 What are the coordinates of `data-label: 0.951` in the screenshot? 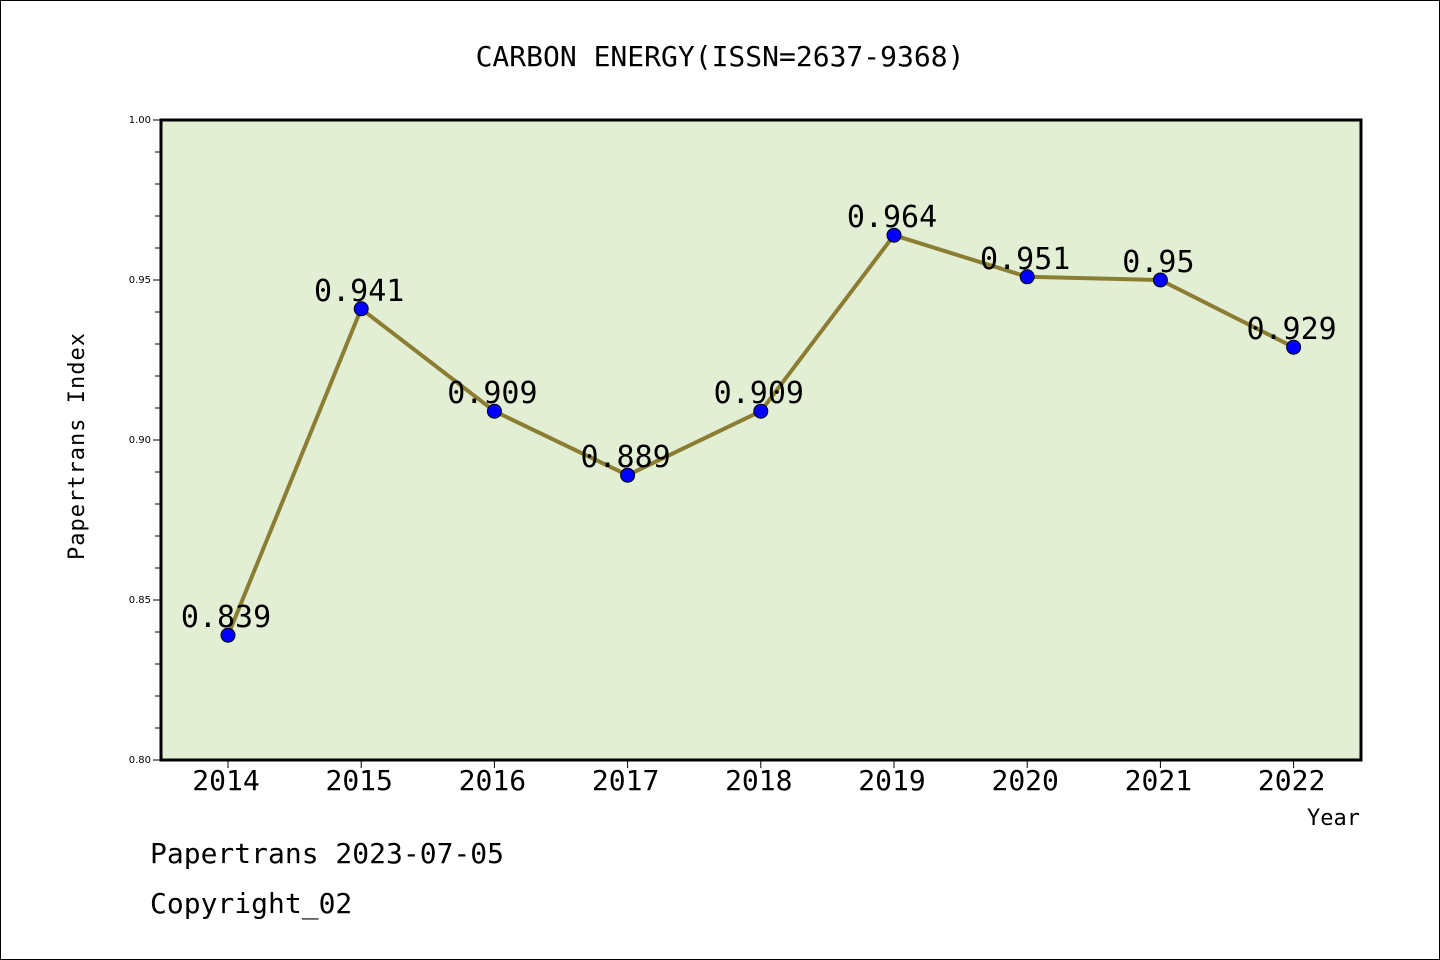 It's located at (1025, 259).